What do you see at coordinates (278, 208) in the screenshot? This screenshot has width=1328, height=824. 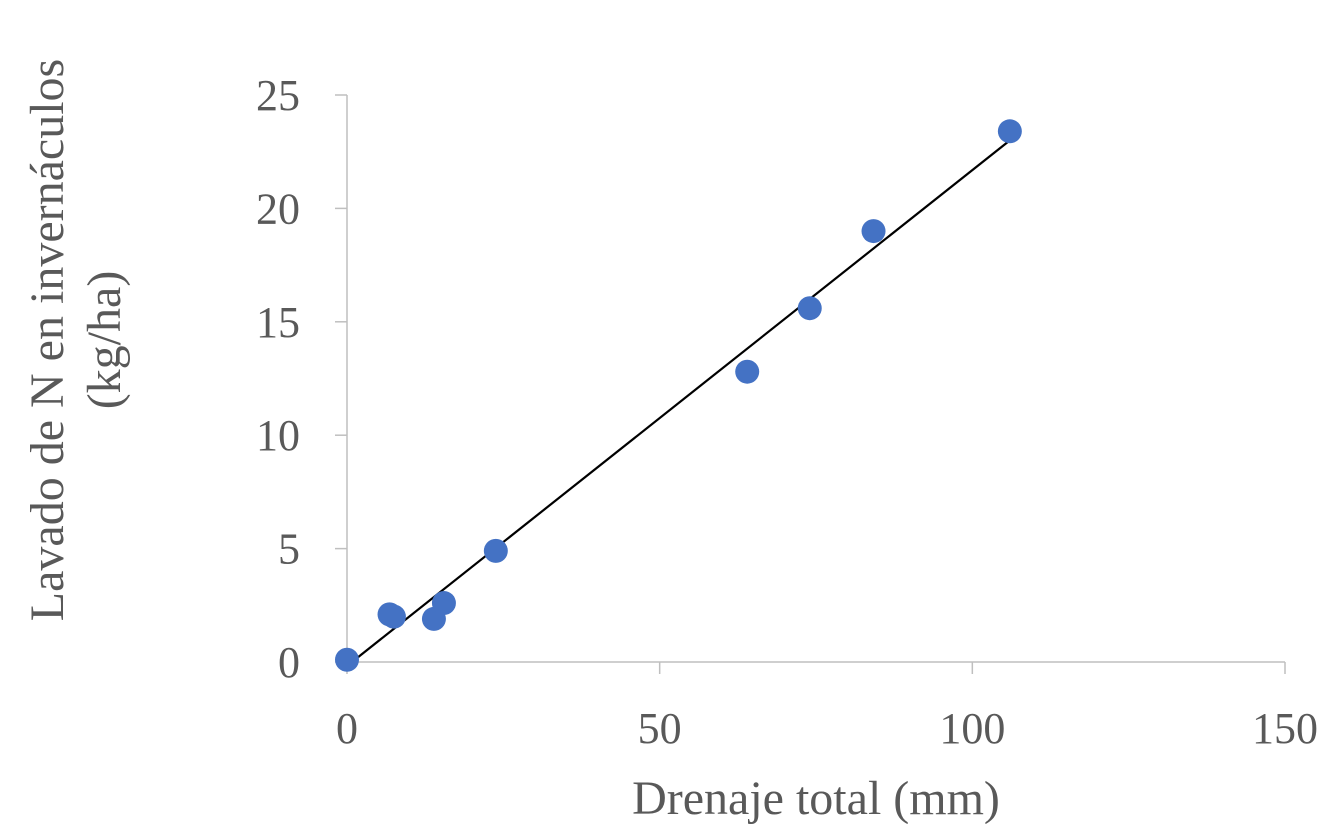 I see `y-tick-label: 20` at bounding box center [278, 208].